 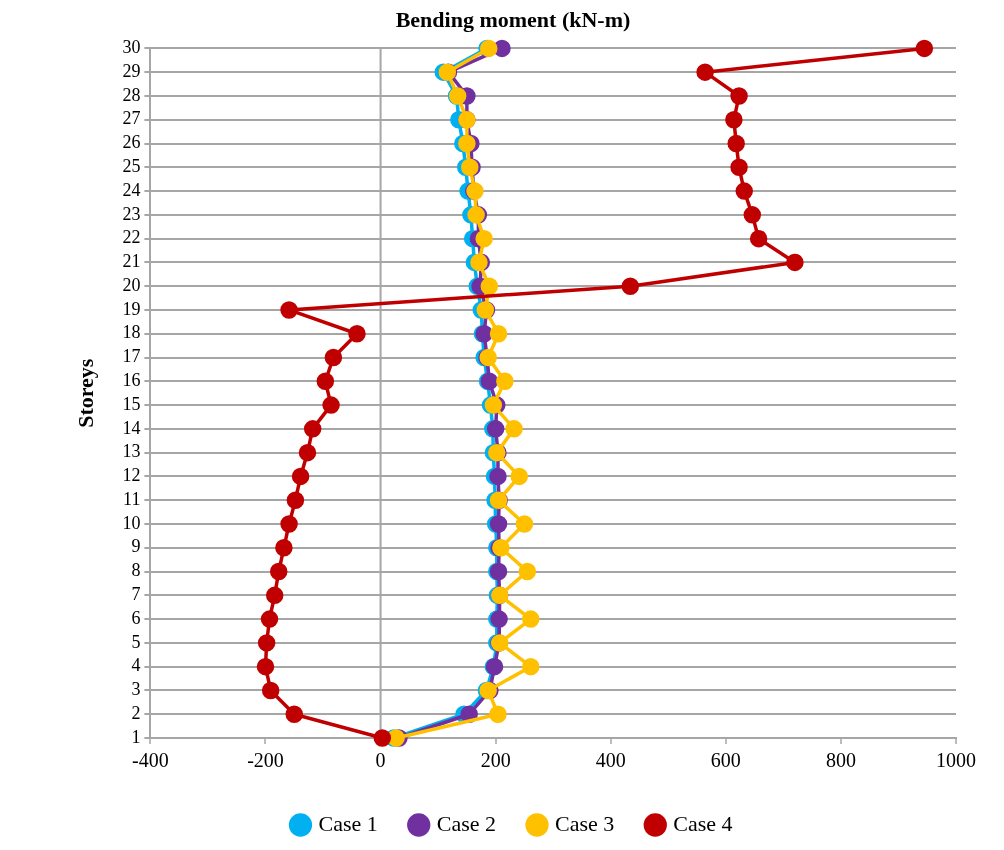 What do you see at coordinates (585, 823) in the screenshot?
I see `legend-label: Case 3` at bounding box center [585, 823].